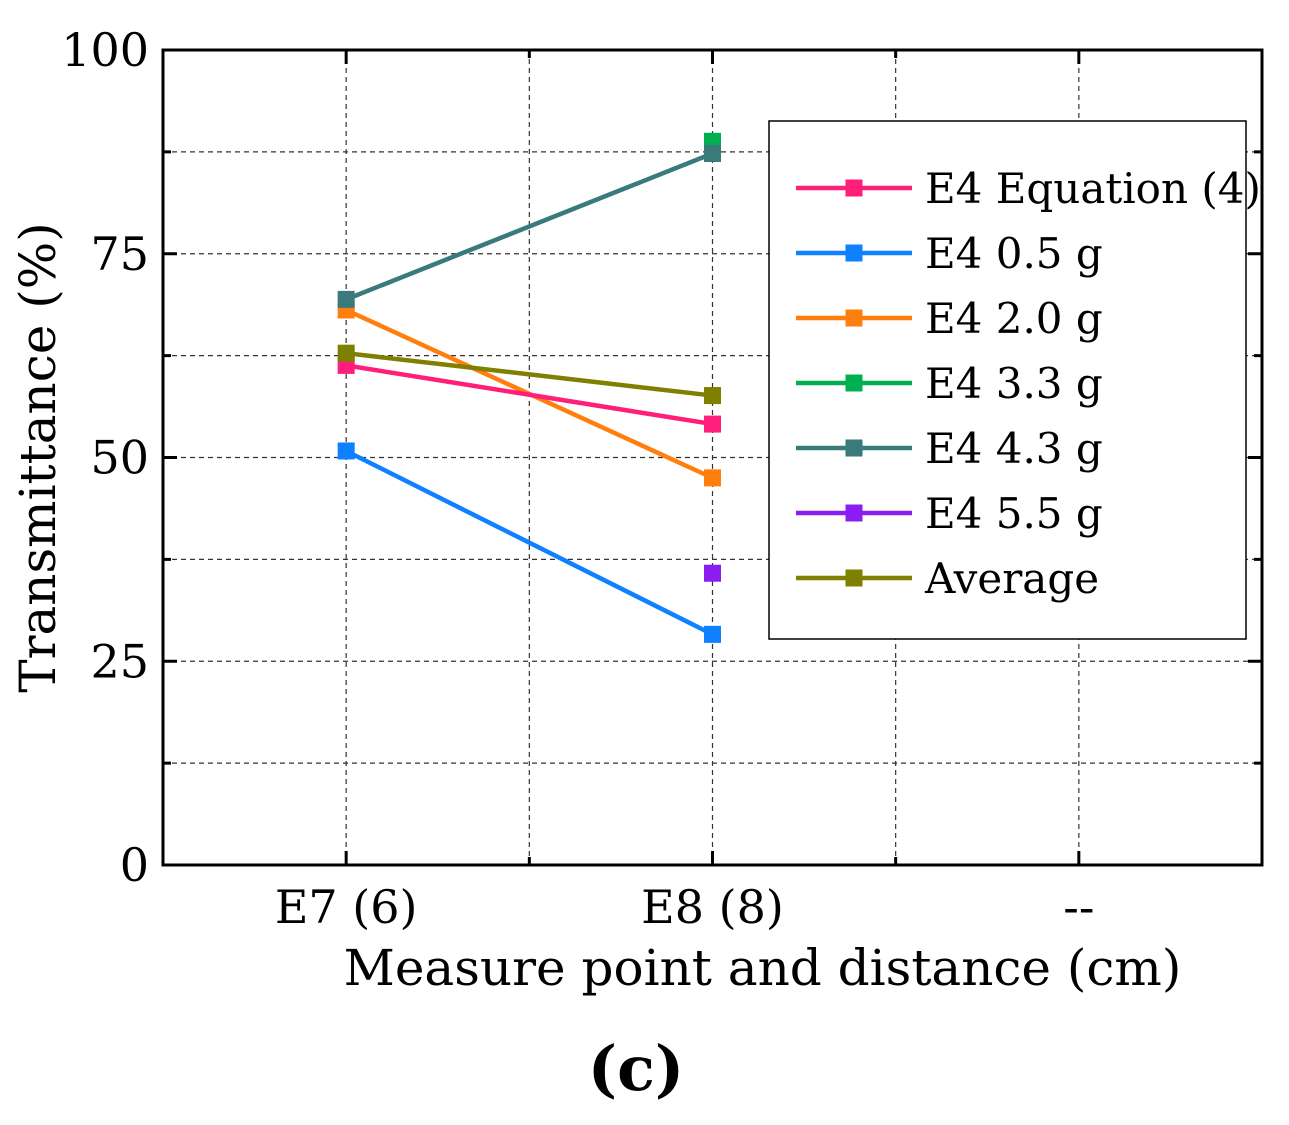 This screenshot has height=1125, width=1289. What do you see at coordinates (712, 907) in the screenshot?
I see `x-tick-label: E8 (8)` at bounding box center [712, 907].